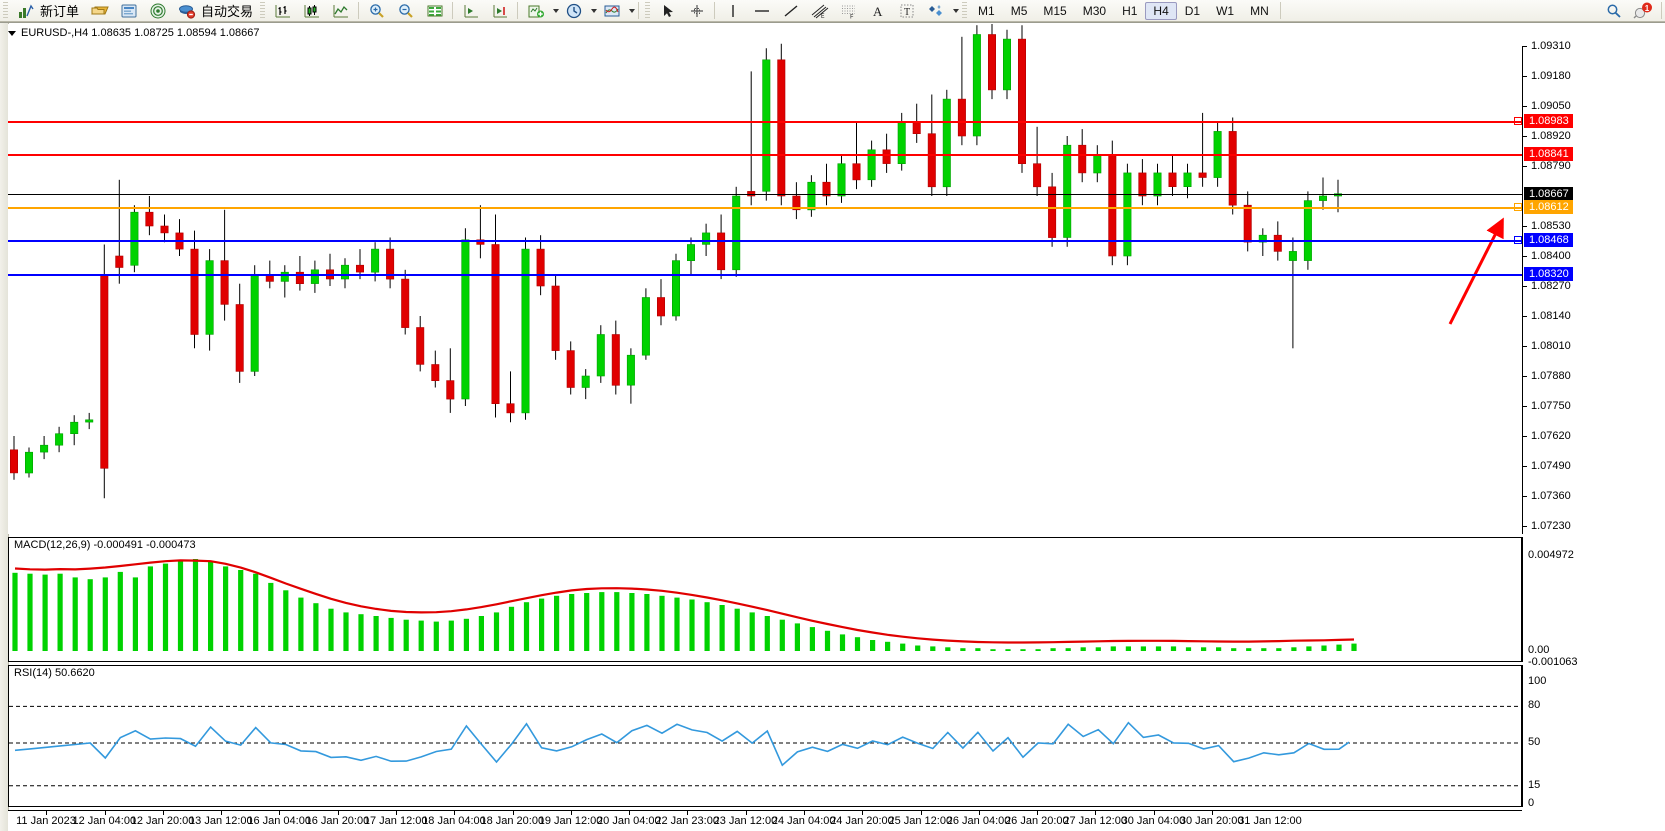 The height and width of the screenshot is (831, 1665). I want to click on timeframe-d1: D1, so click(1192, 10).